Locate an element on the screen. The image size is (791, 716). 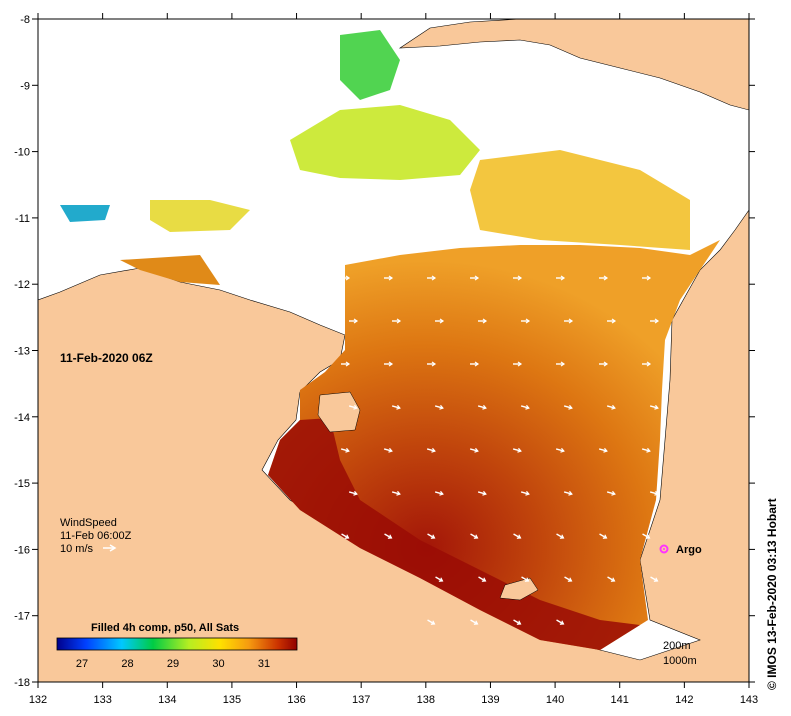
y-tick-label: -13 is located at coordinates (22, 352).